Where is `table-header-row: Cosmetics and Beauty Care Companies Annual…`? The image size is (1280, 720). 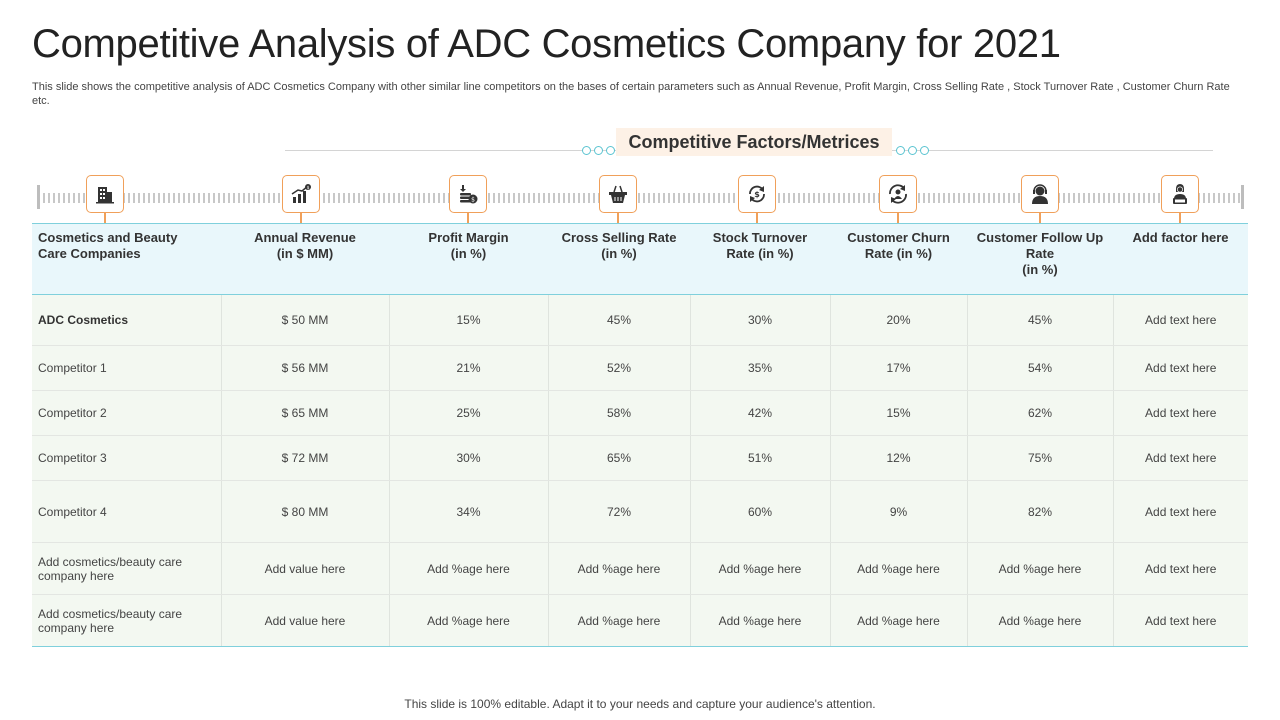
table-header-row: Cosmetics and Beauty Care Companies Annual… is located at coordinates (640, 259).